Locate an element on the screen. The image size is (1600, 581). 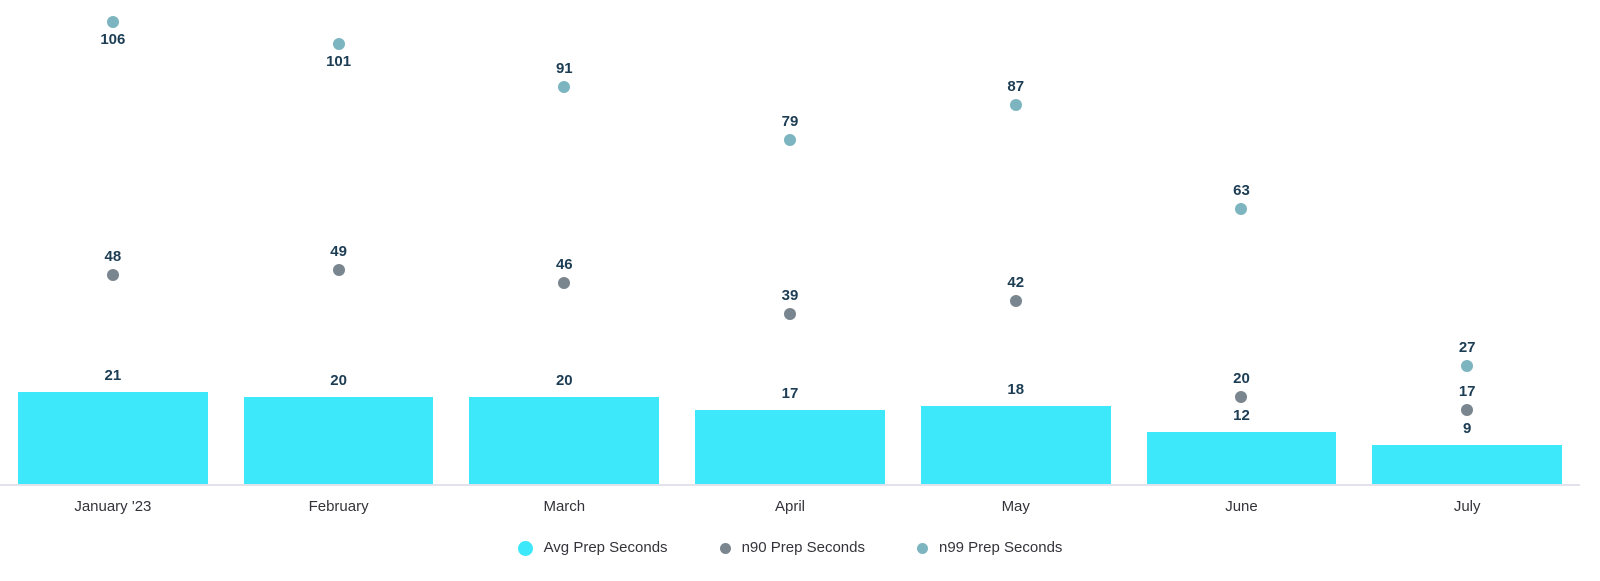
n90-prep-seconds-value-label: 39 is located at coordinates (790, 295).